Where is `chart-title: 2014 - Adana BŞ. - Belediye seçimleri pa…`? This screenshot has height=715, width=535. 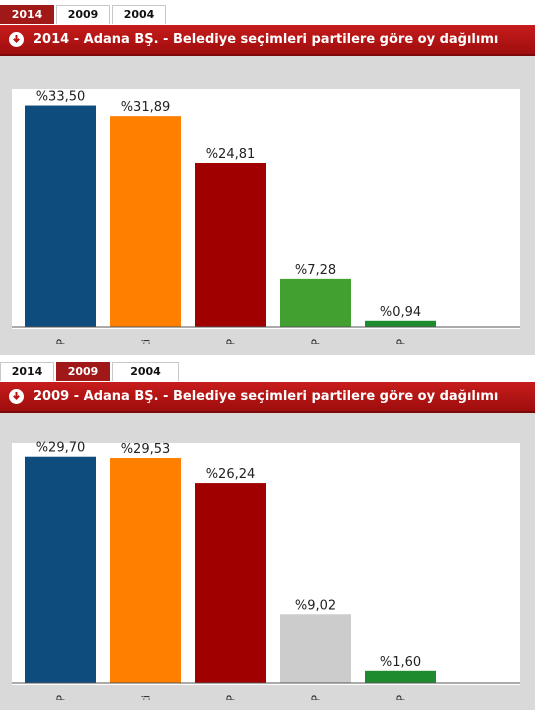
chart-title: 2014 - Adana BŞ. - Belediye seçimleri pa… is located at coordinates (266, 39).